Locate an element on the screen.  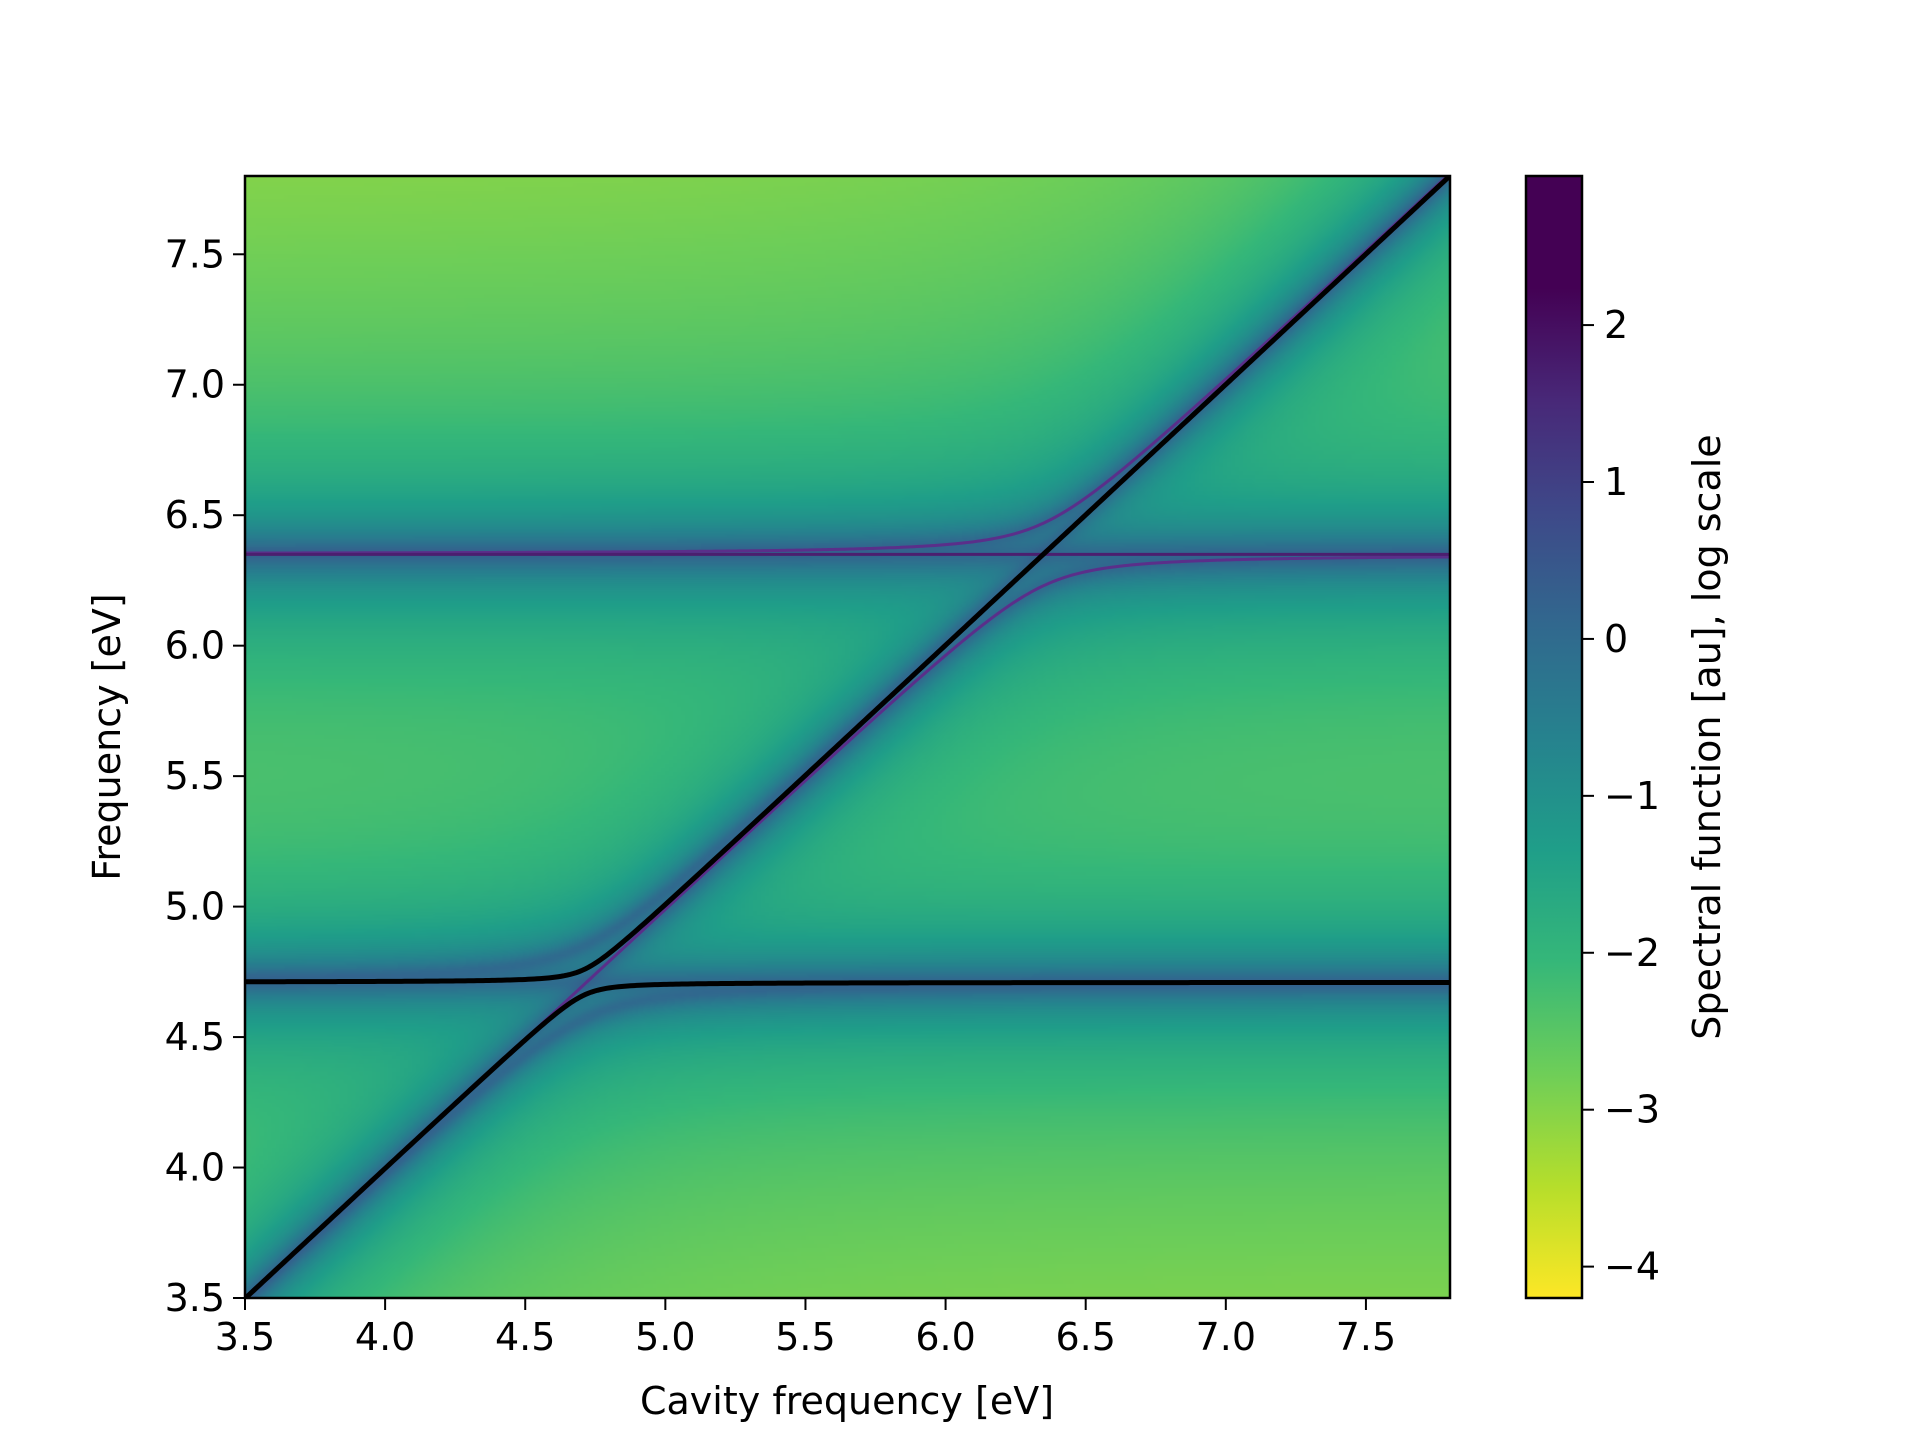
y-tick-label: 4.5 is located at coordinates (195, 1037).